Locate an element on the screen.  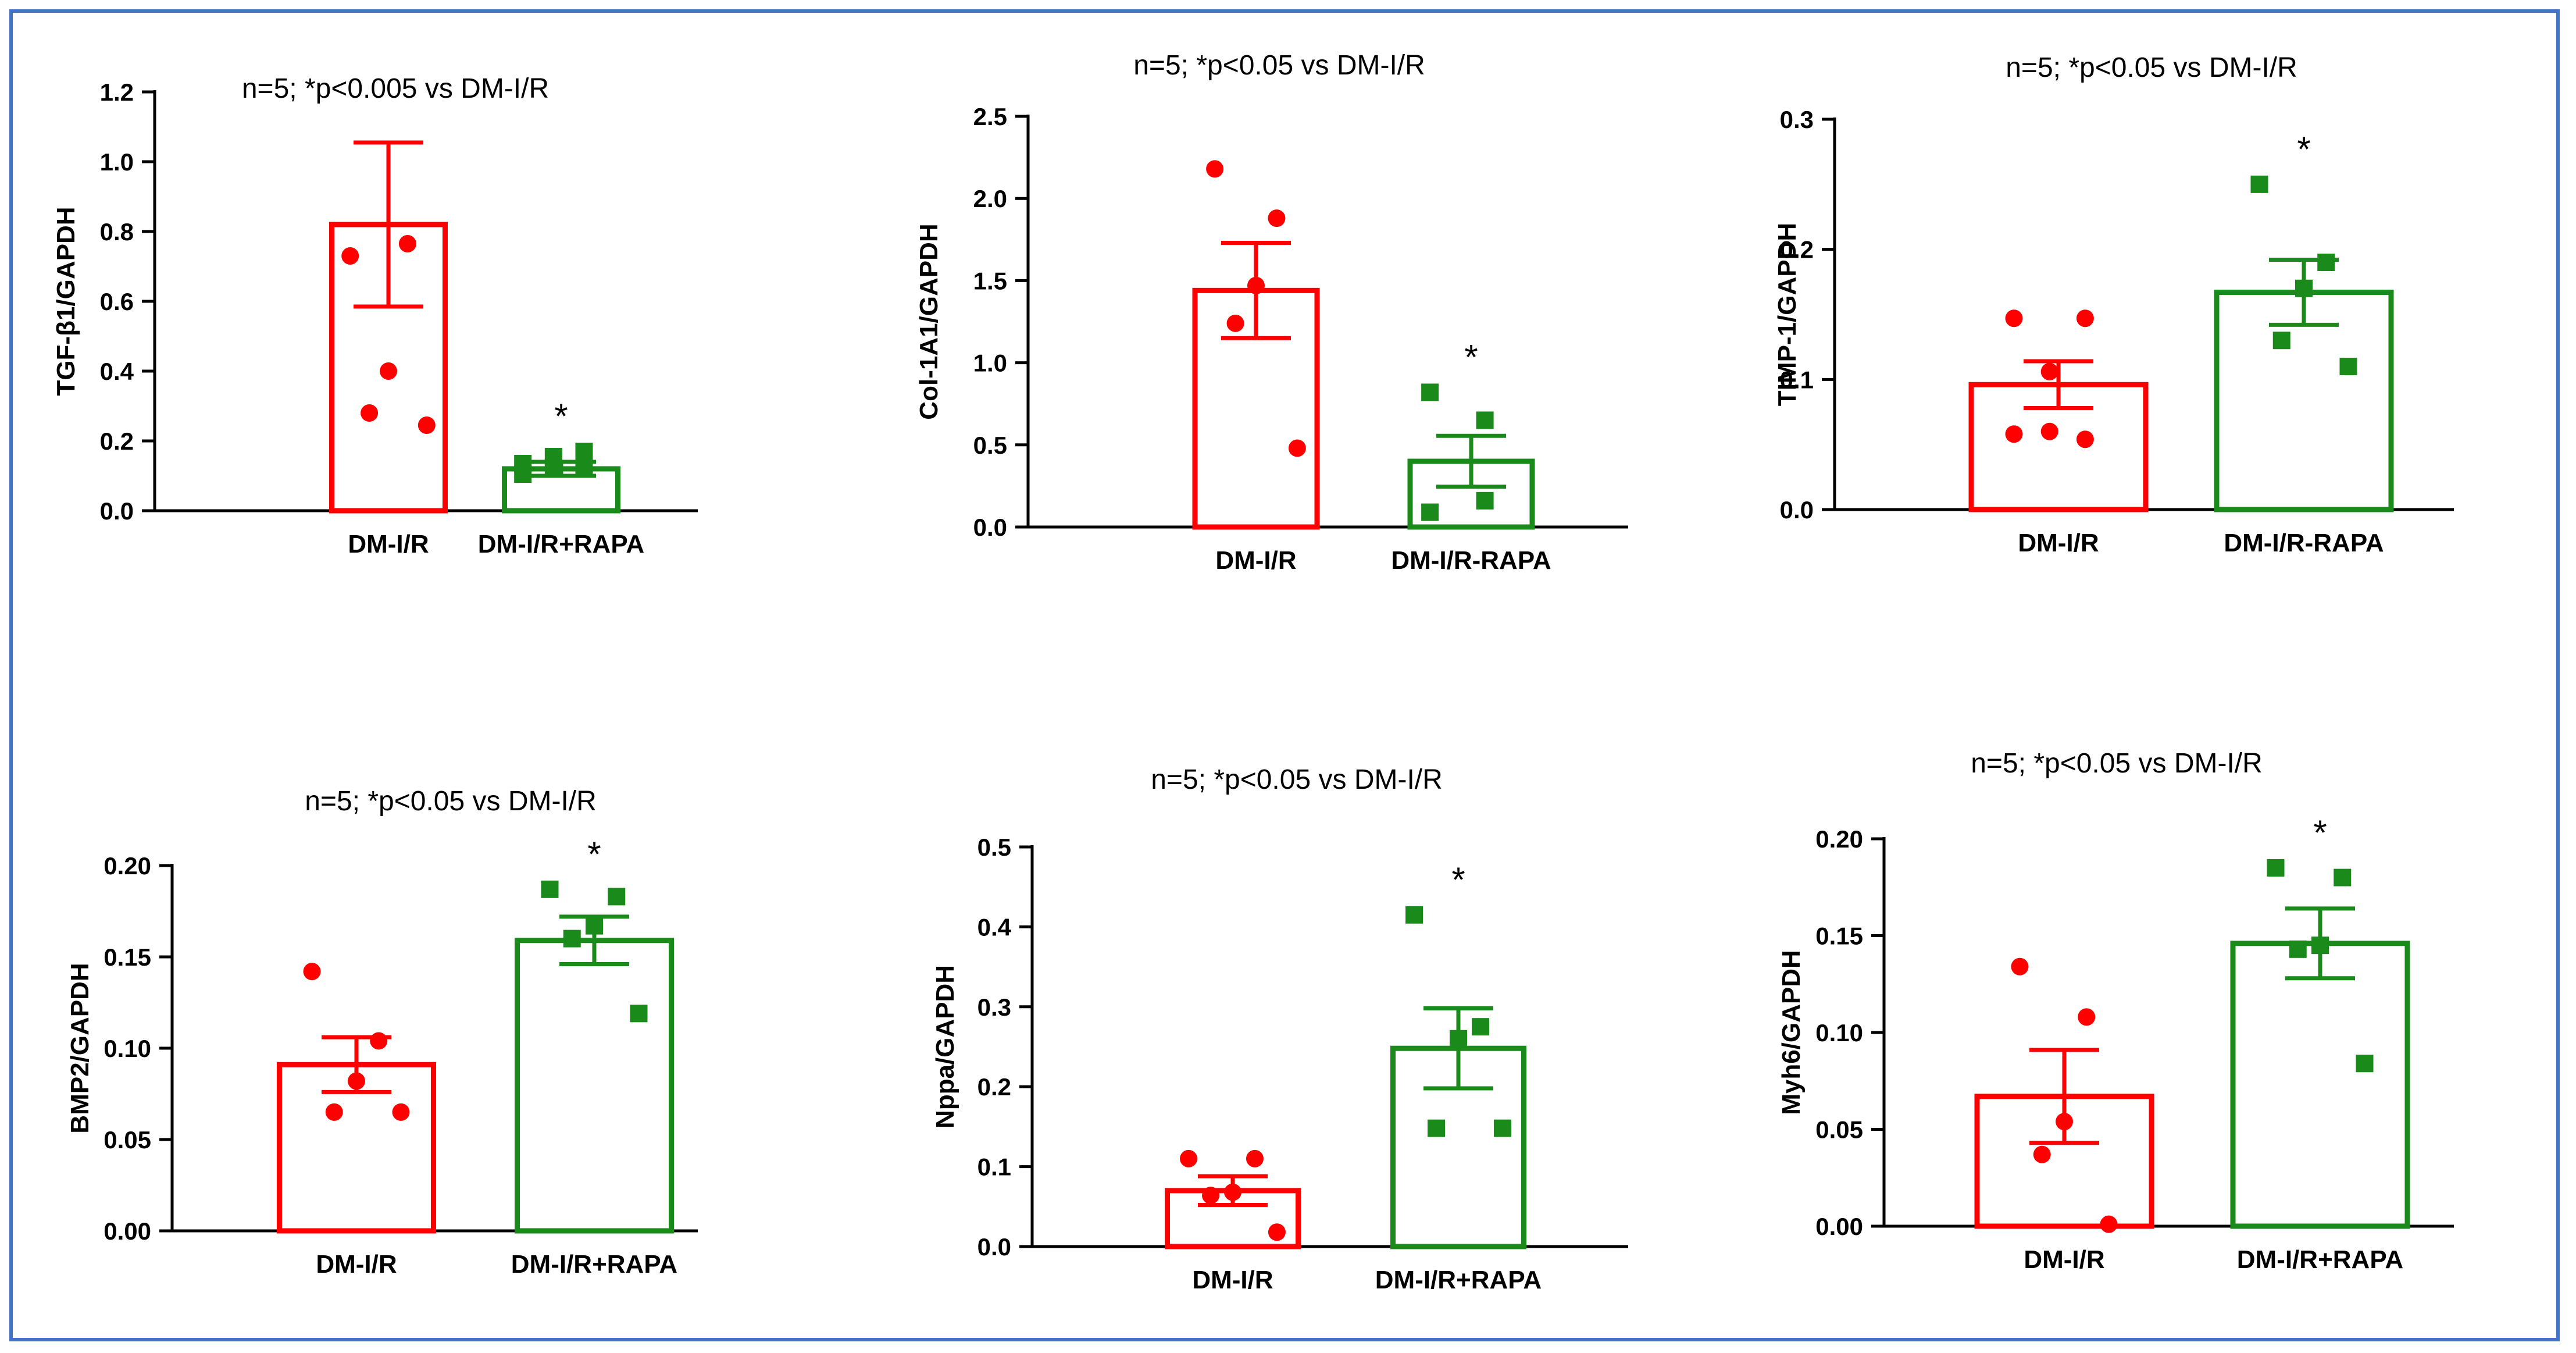
panel-2-category-label: DM-I/R is located at coordinates (1256, 560).